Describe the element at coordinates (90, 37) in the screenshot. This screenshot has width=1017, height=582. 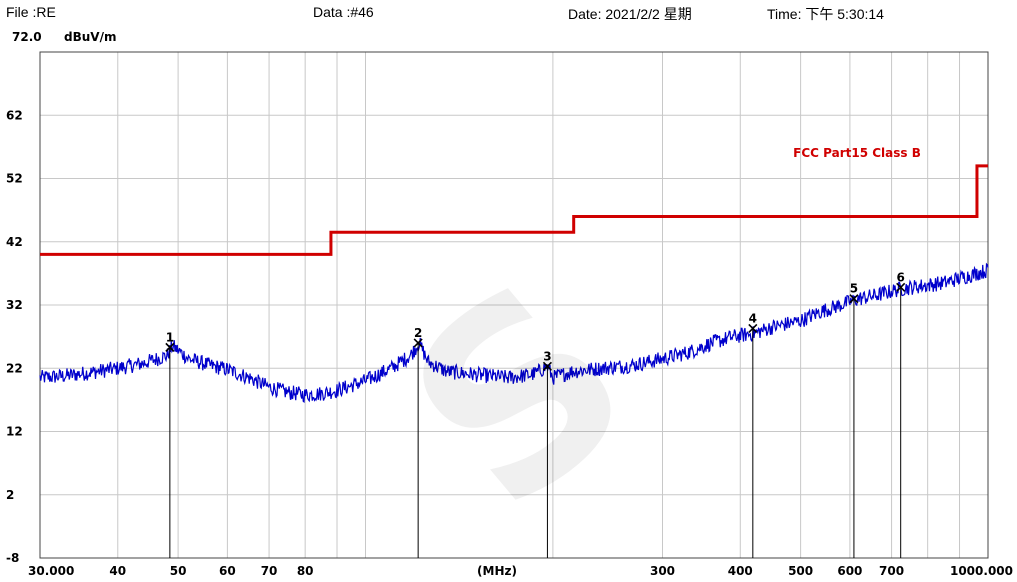
I see `y-axis-unit-label: dBuV/m` at that location.